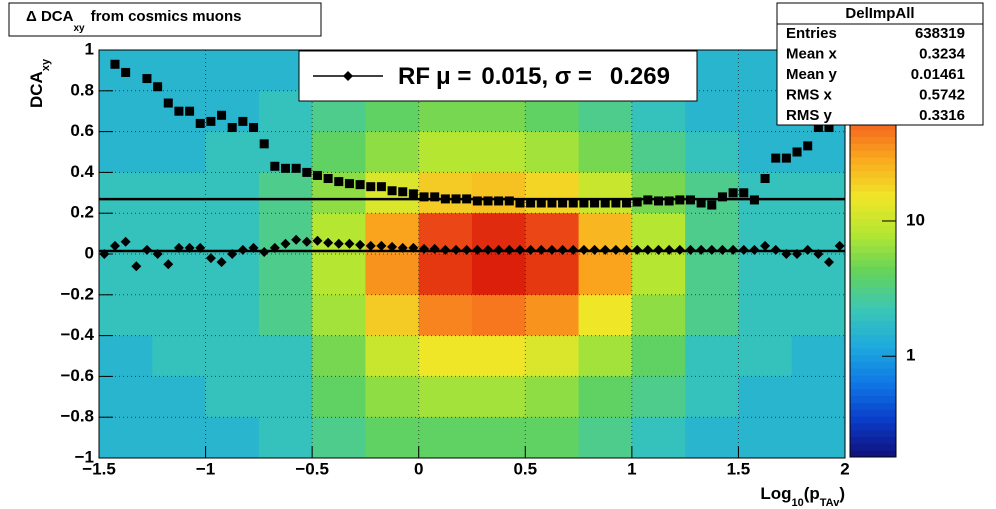 The width and height of the screenshot is (996, 509). Describe the element at coordinates (525, 468) in the screenshot. I see `x-tick-label: 0.5` at that location.